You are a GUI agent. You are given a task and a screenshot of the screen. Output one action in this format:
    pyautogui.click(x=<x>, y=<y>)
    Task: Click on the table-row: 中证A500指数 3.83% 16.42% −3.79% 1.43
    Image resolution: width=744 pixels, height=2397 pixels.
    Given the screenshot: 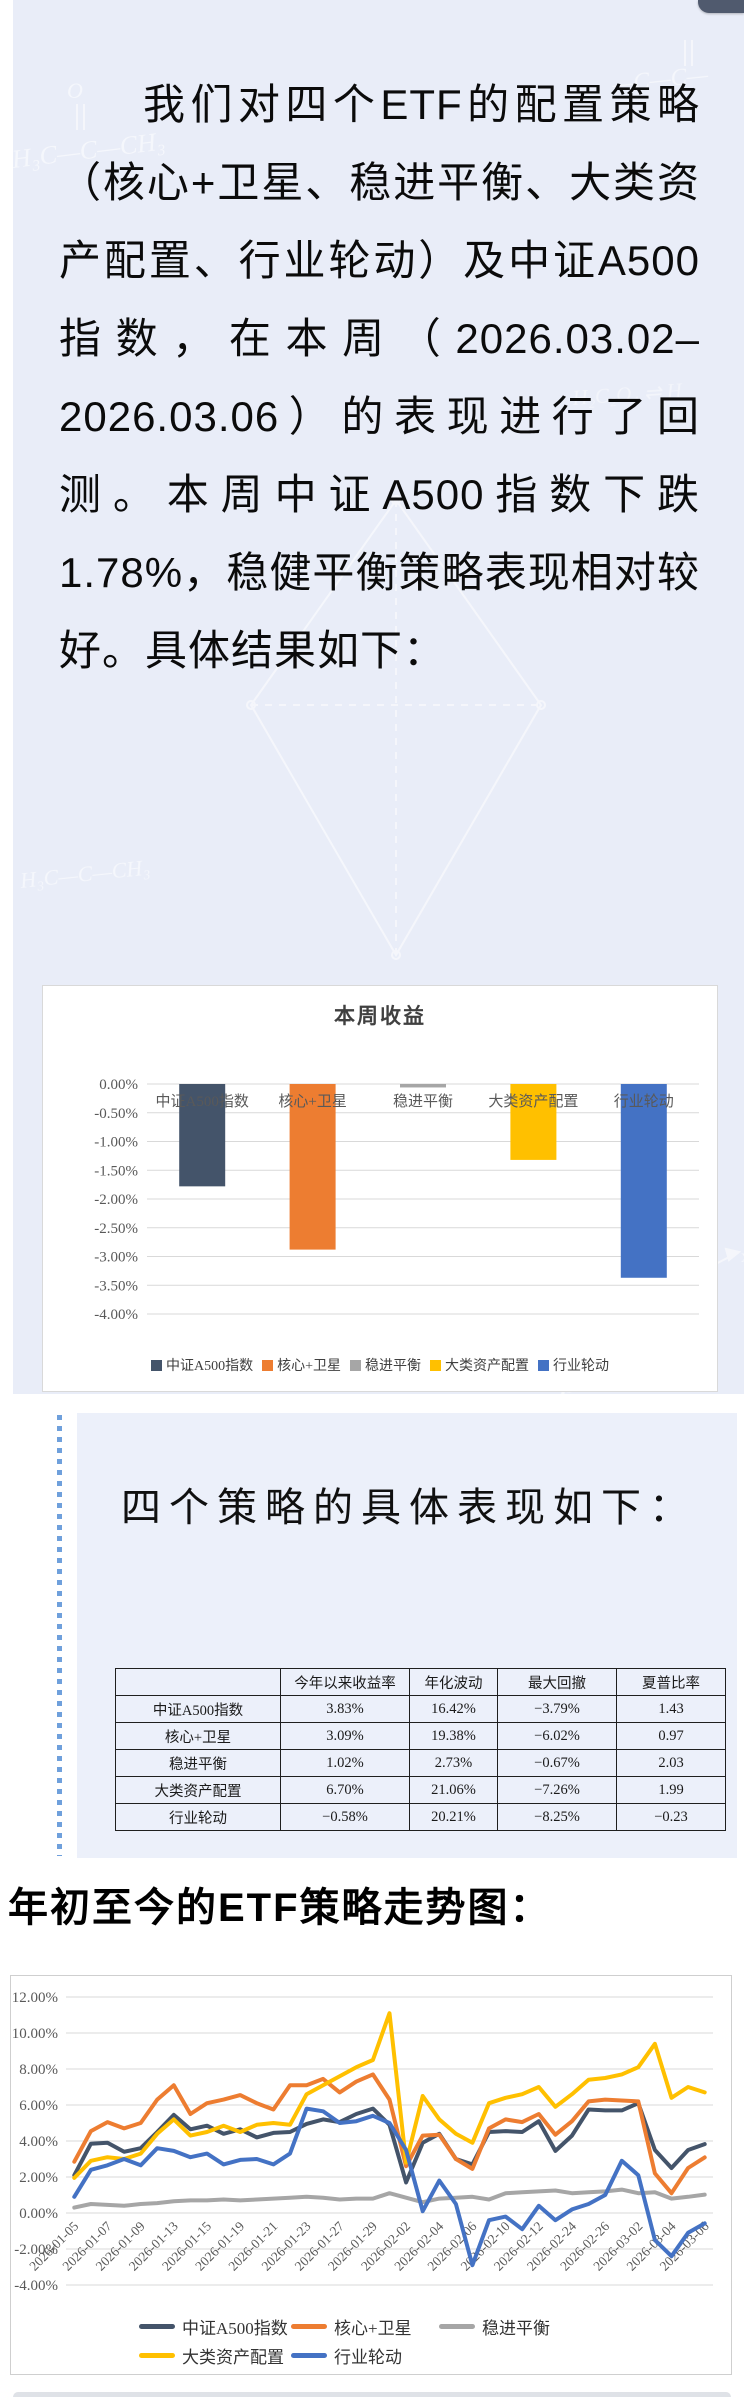 What is the action you would take?
    pyautogui.click(x=420, y=1709)
    